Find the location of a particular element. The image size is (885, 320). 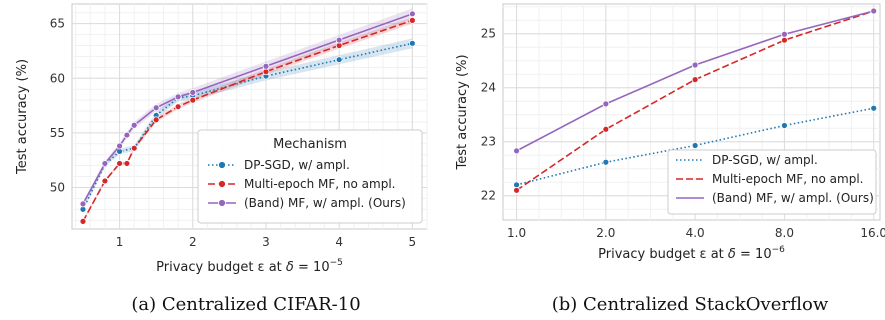

caption-cifar10: (a) Centralized CIFAR-10 is located at coordinates (245, 304).